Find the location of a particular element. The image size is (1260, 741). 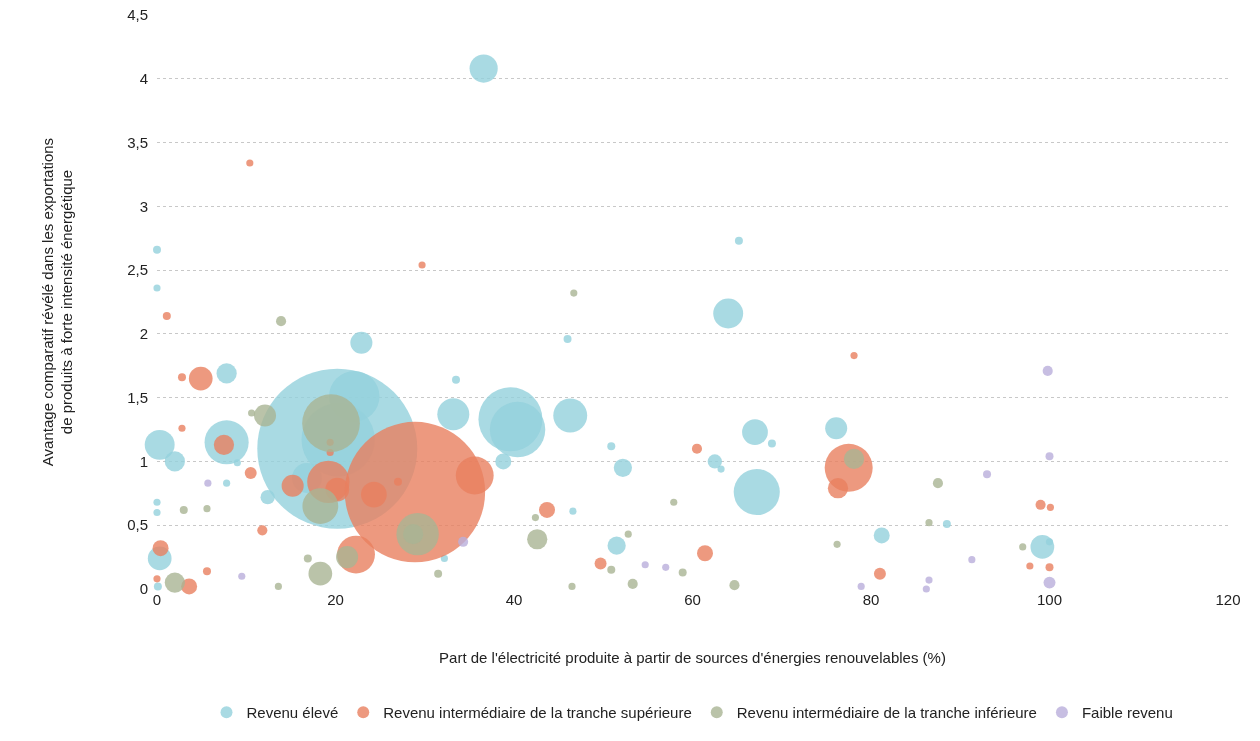

y-tick-label: 1 is located at coordinates (143, 461).